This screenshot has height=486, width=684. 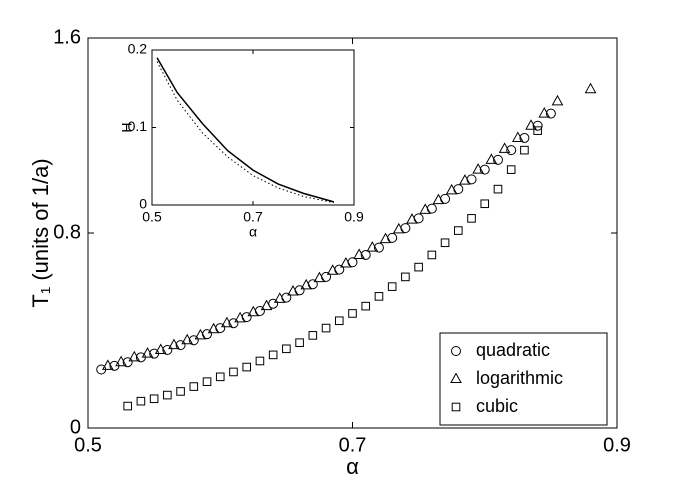 I want to click on legend-label: quadratic, so click(x=513, y=350).